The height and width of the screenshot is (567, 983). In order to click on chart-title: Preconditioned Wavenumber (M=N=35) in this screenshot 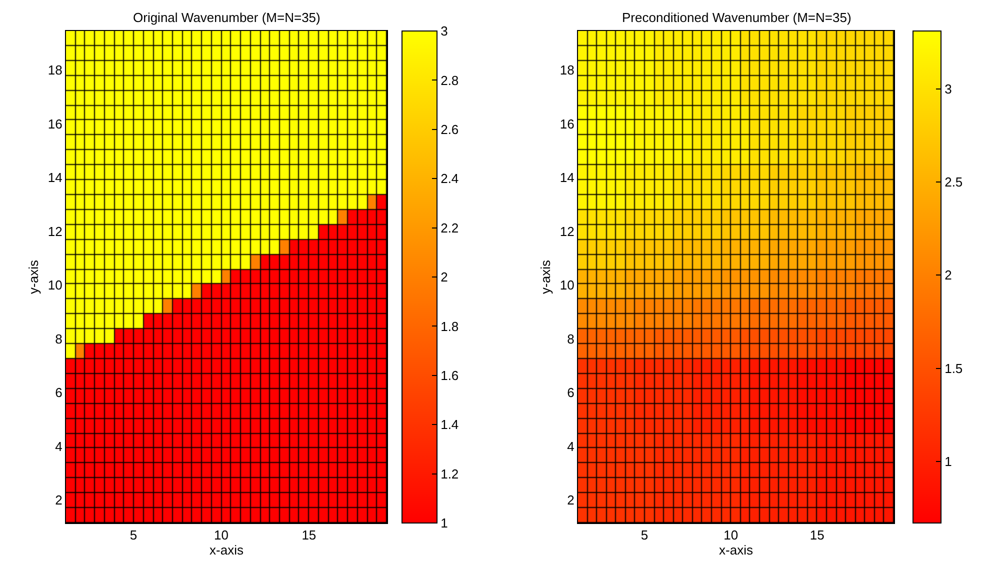, I will do `click(737, 17)`.